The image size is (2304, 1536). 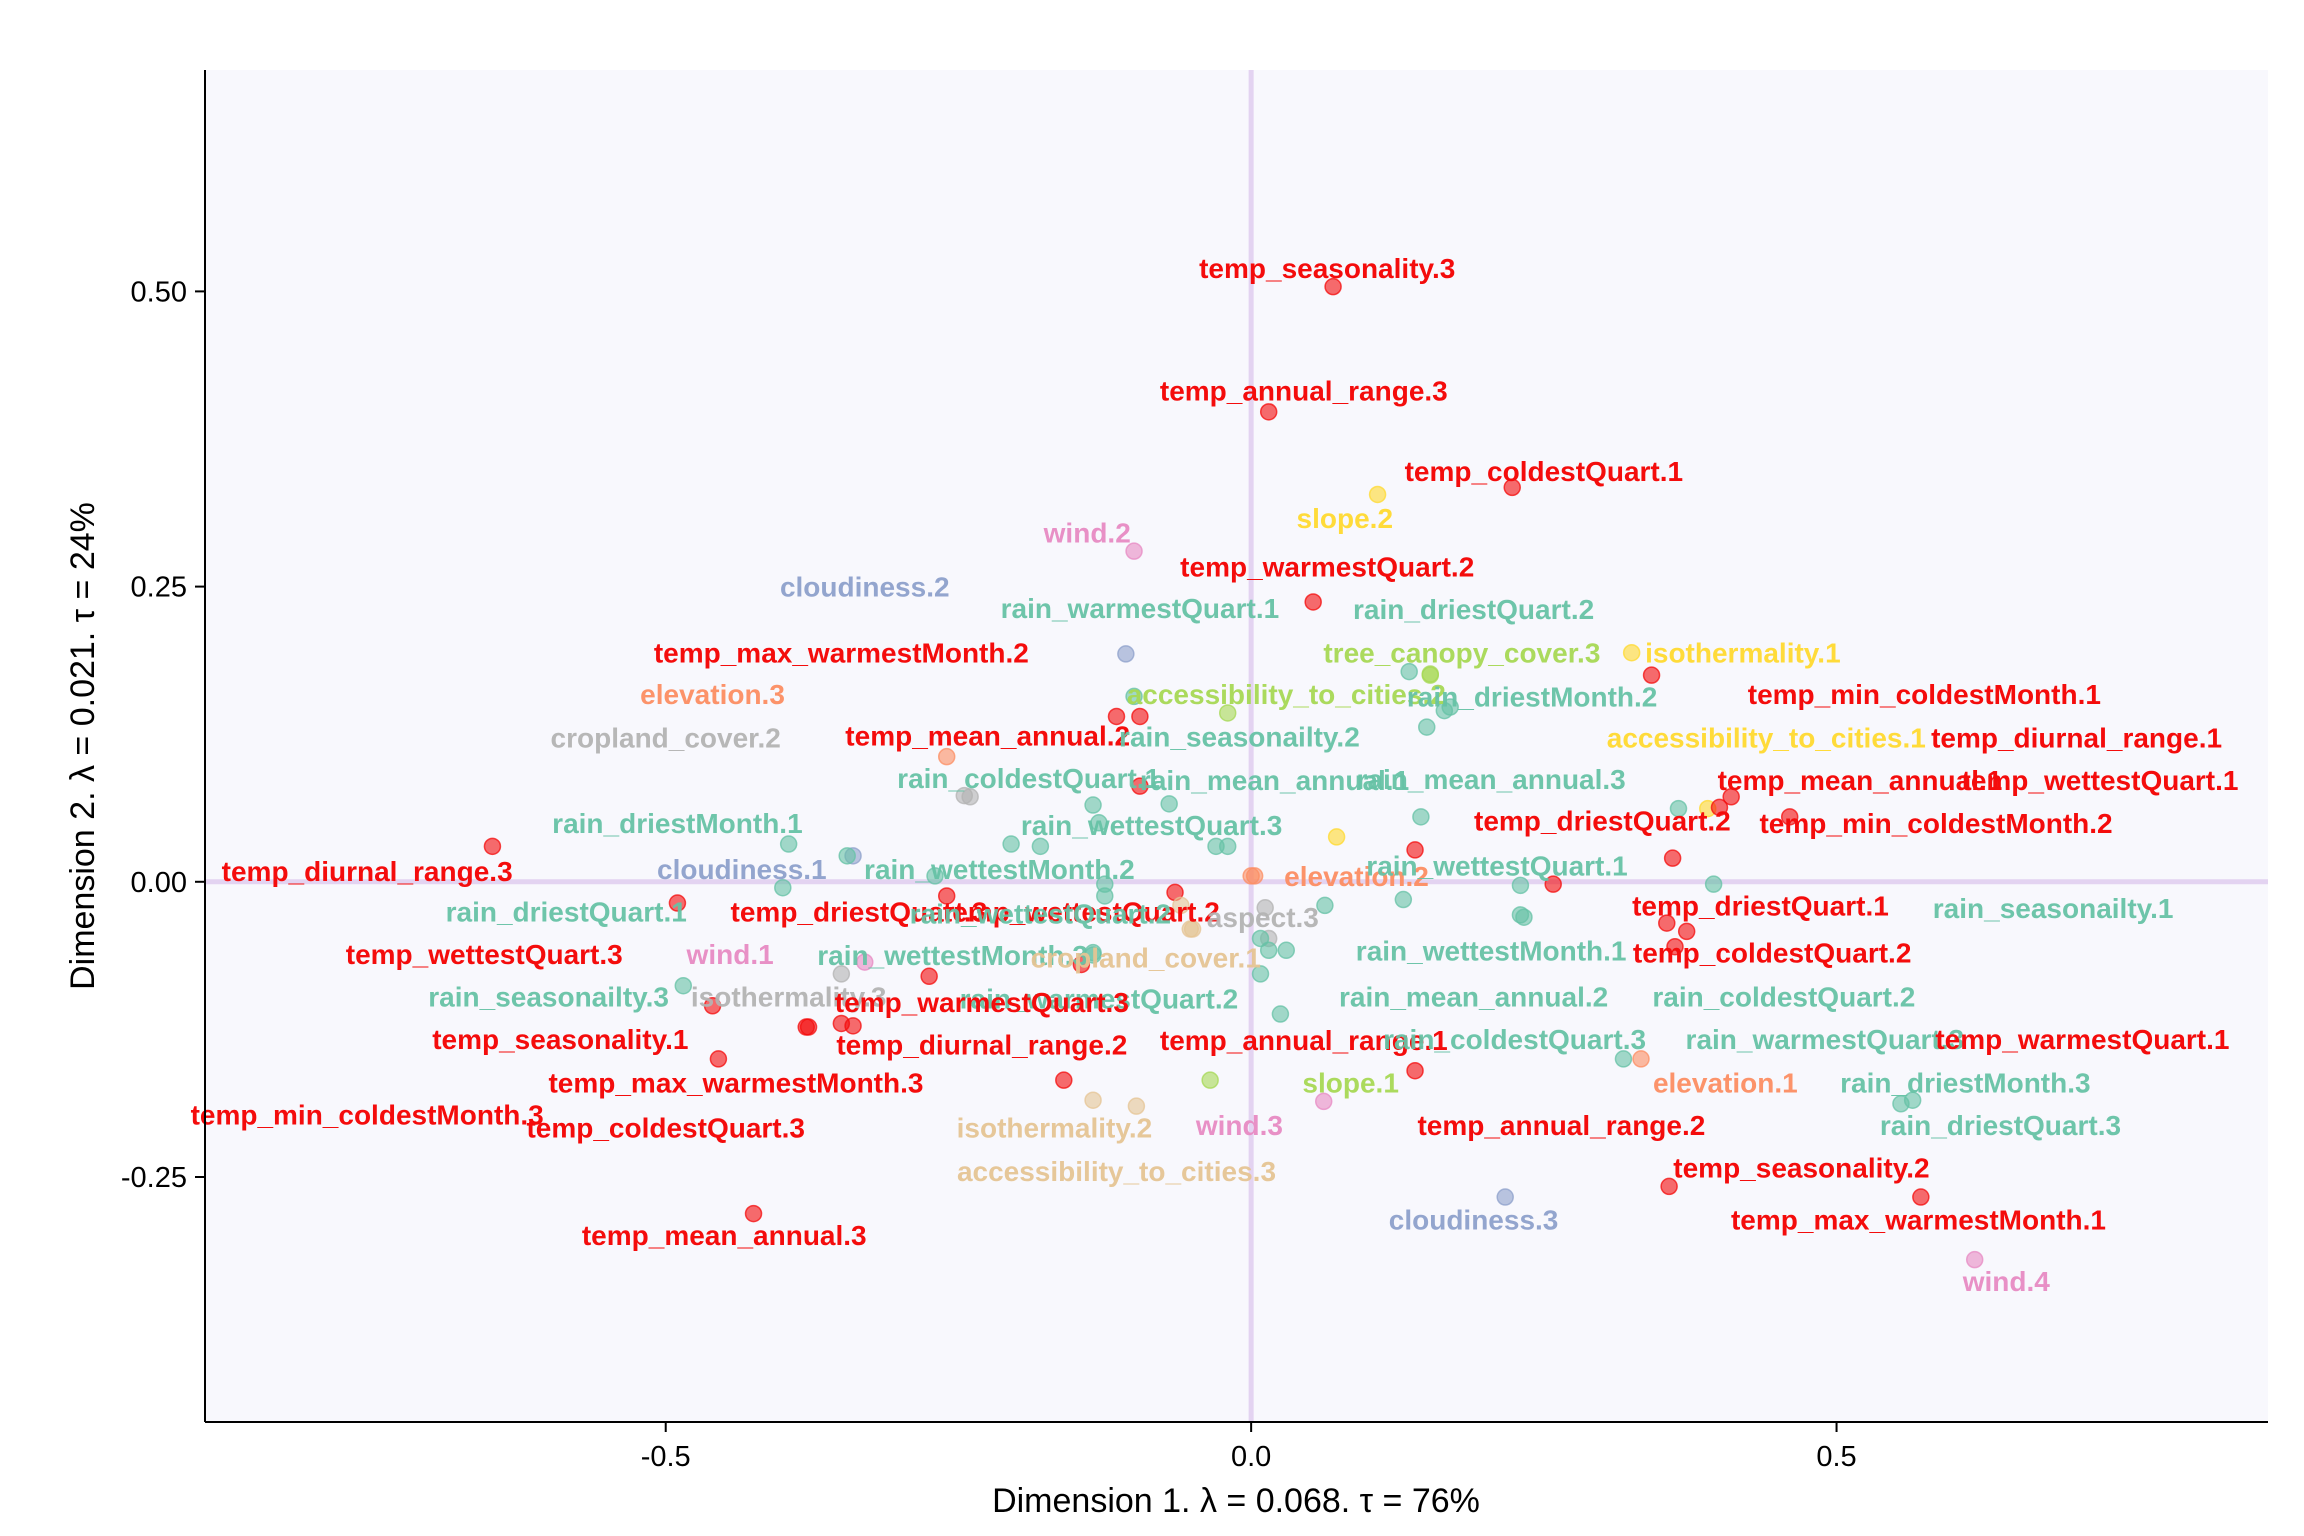 I want to click on point-label: temp_diurnal_range.2, so click(x=981, y=1045).